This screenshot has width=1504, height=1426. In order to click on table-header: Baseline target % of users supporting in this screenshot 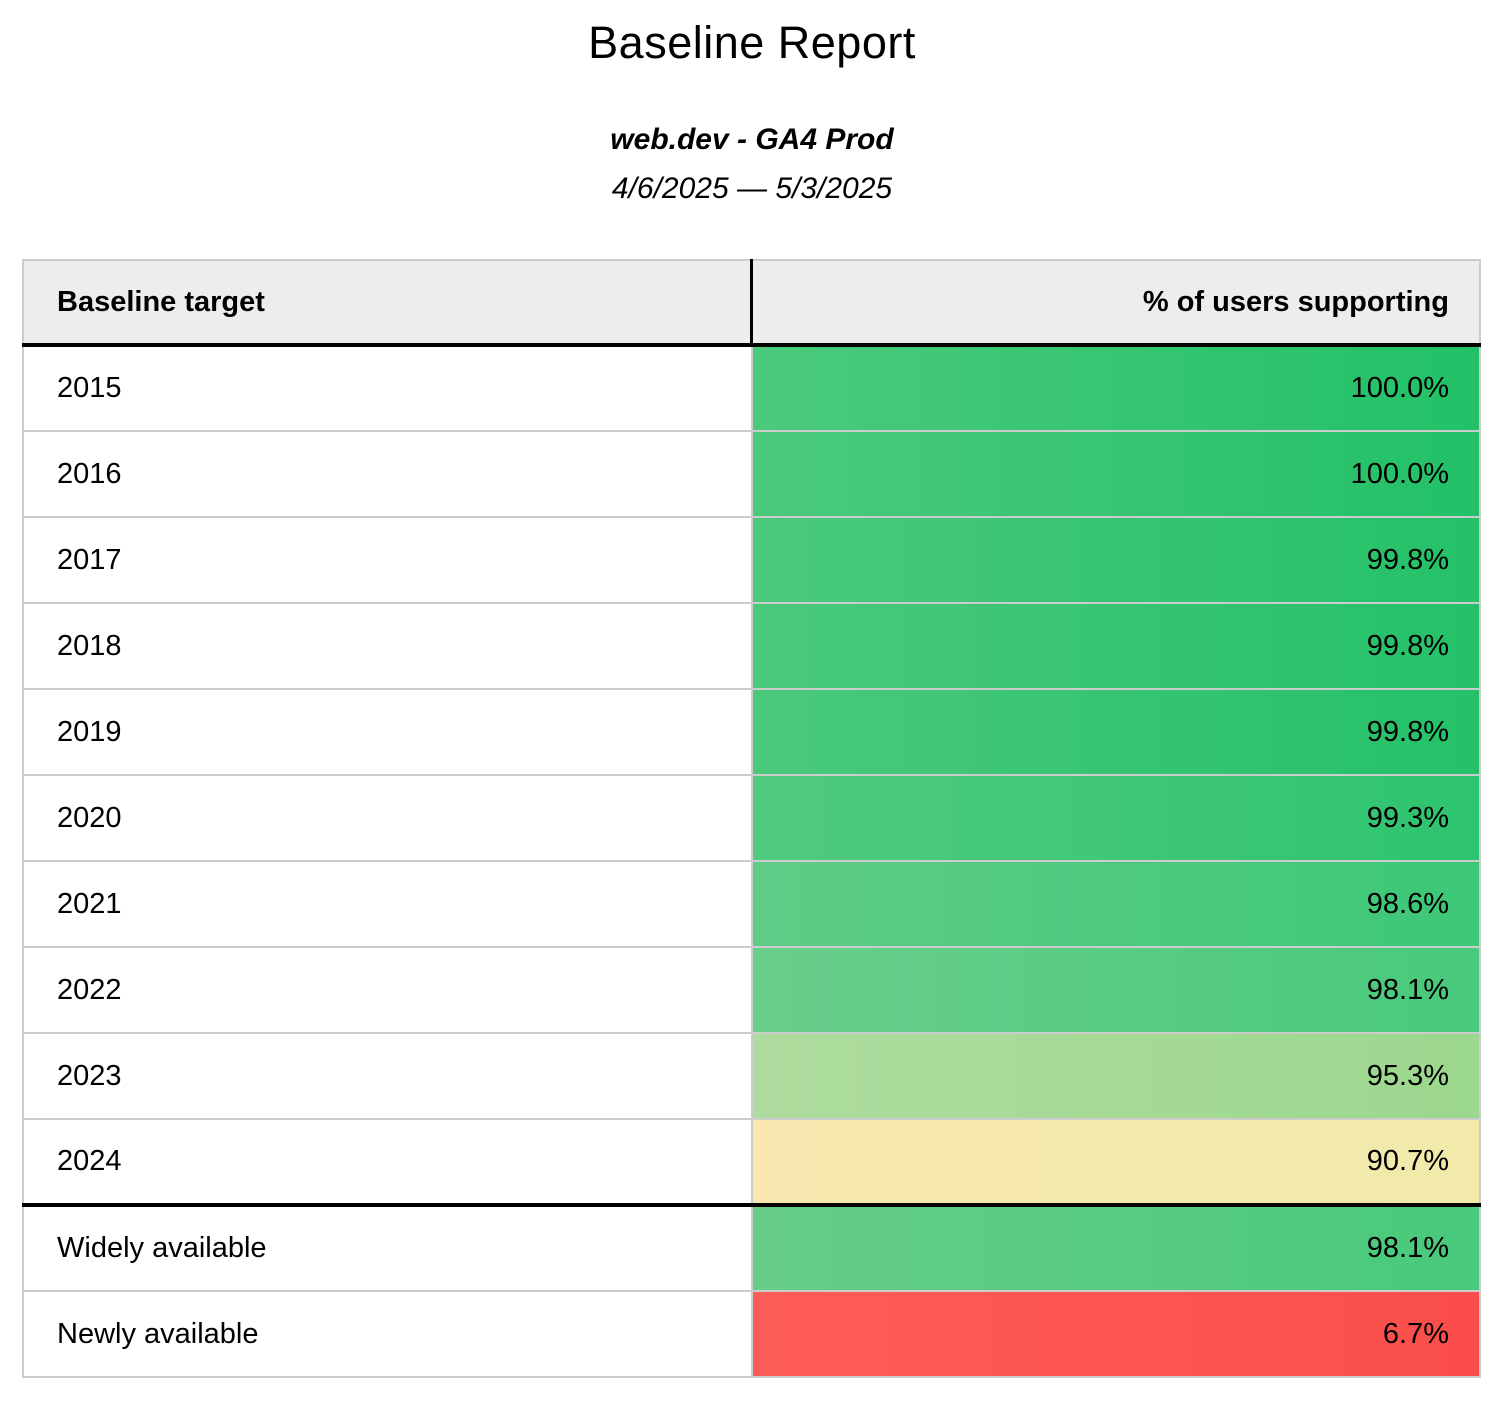, I will do `click(751, 303)`.